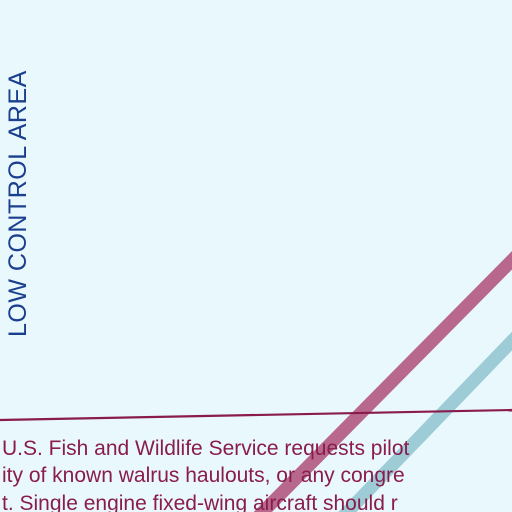 The width and height of the screenshot is (512, 512). I want to click on route-line-blue, so click(425, 421).